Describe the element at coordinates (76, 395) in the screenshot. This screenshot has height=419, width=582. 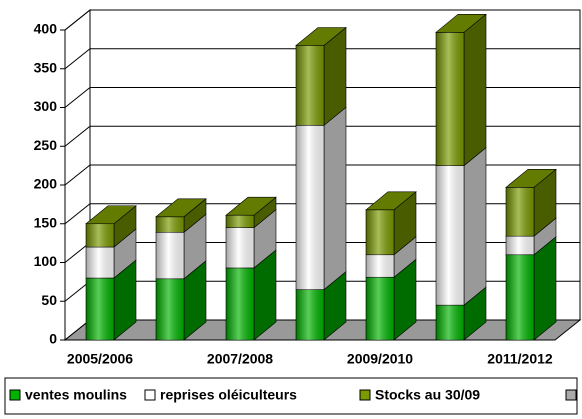
I see `legend-label: ventes moulins` at that location.